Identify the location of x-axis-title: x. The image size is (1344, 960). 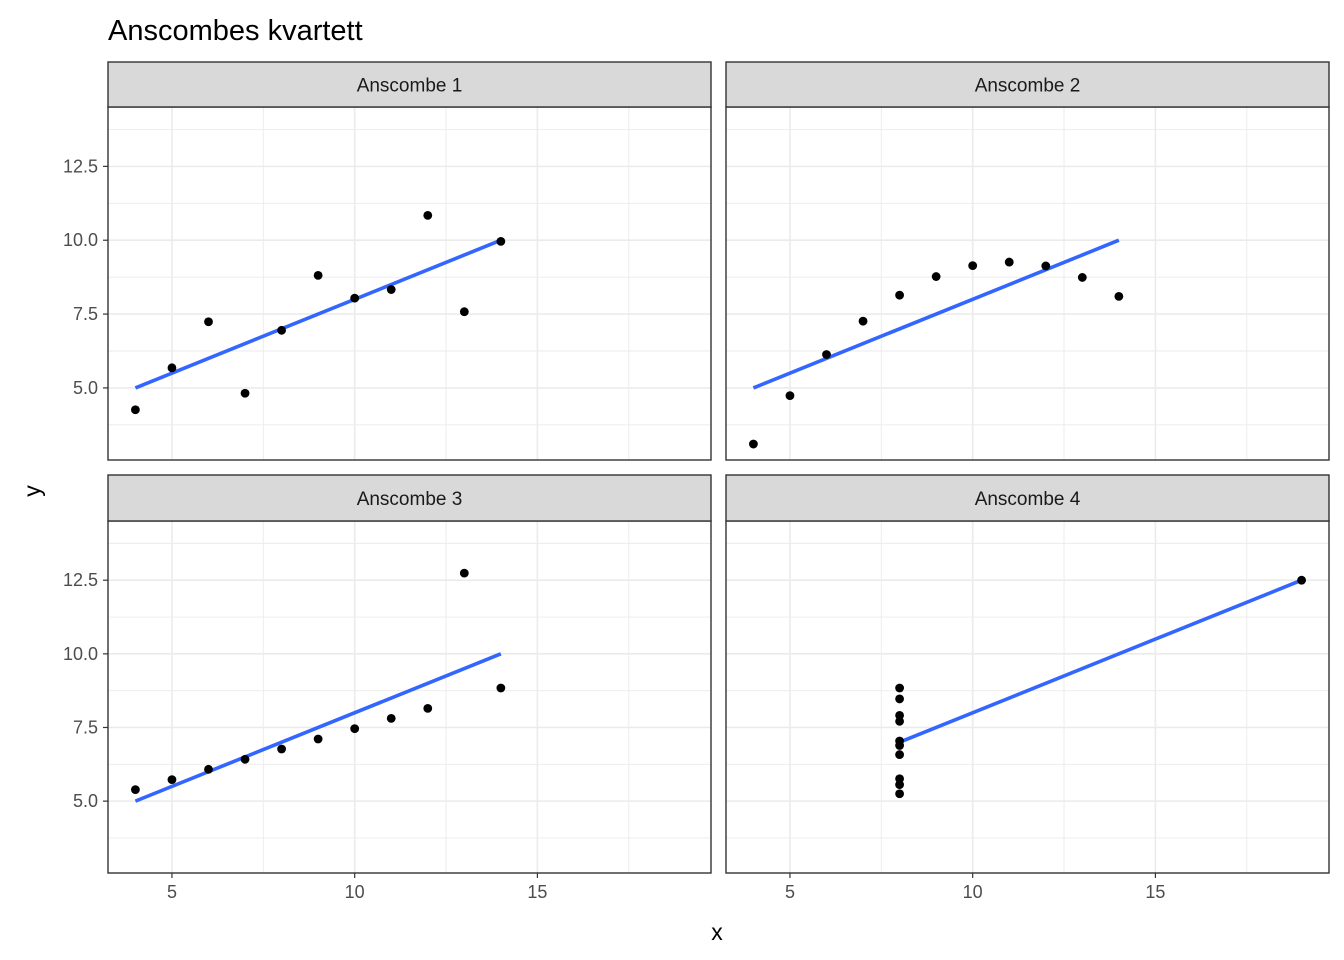
(717, 932).